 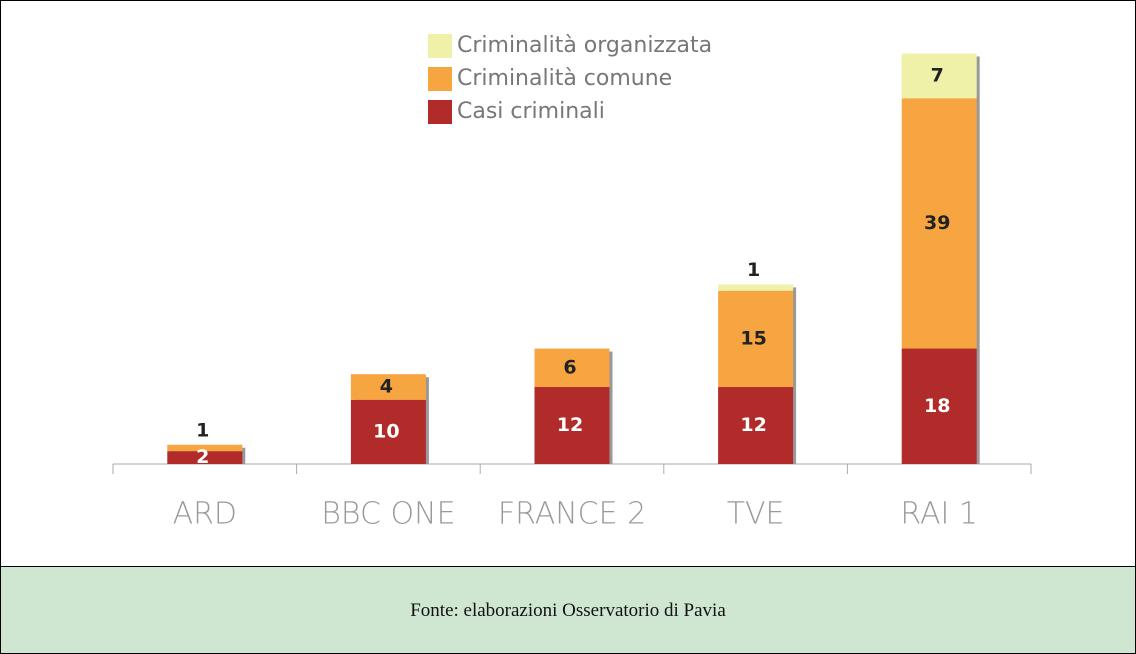 I want to click on value-label: 10, so click(x=386, y=431).